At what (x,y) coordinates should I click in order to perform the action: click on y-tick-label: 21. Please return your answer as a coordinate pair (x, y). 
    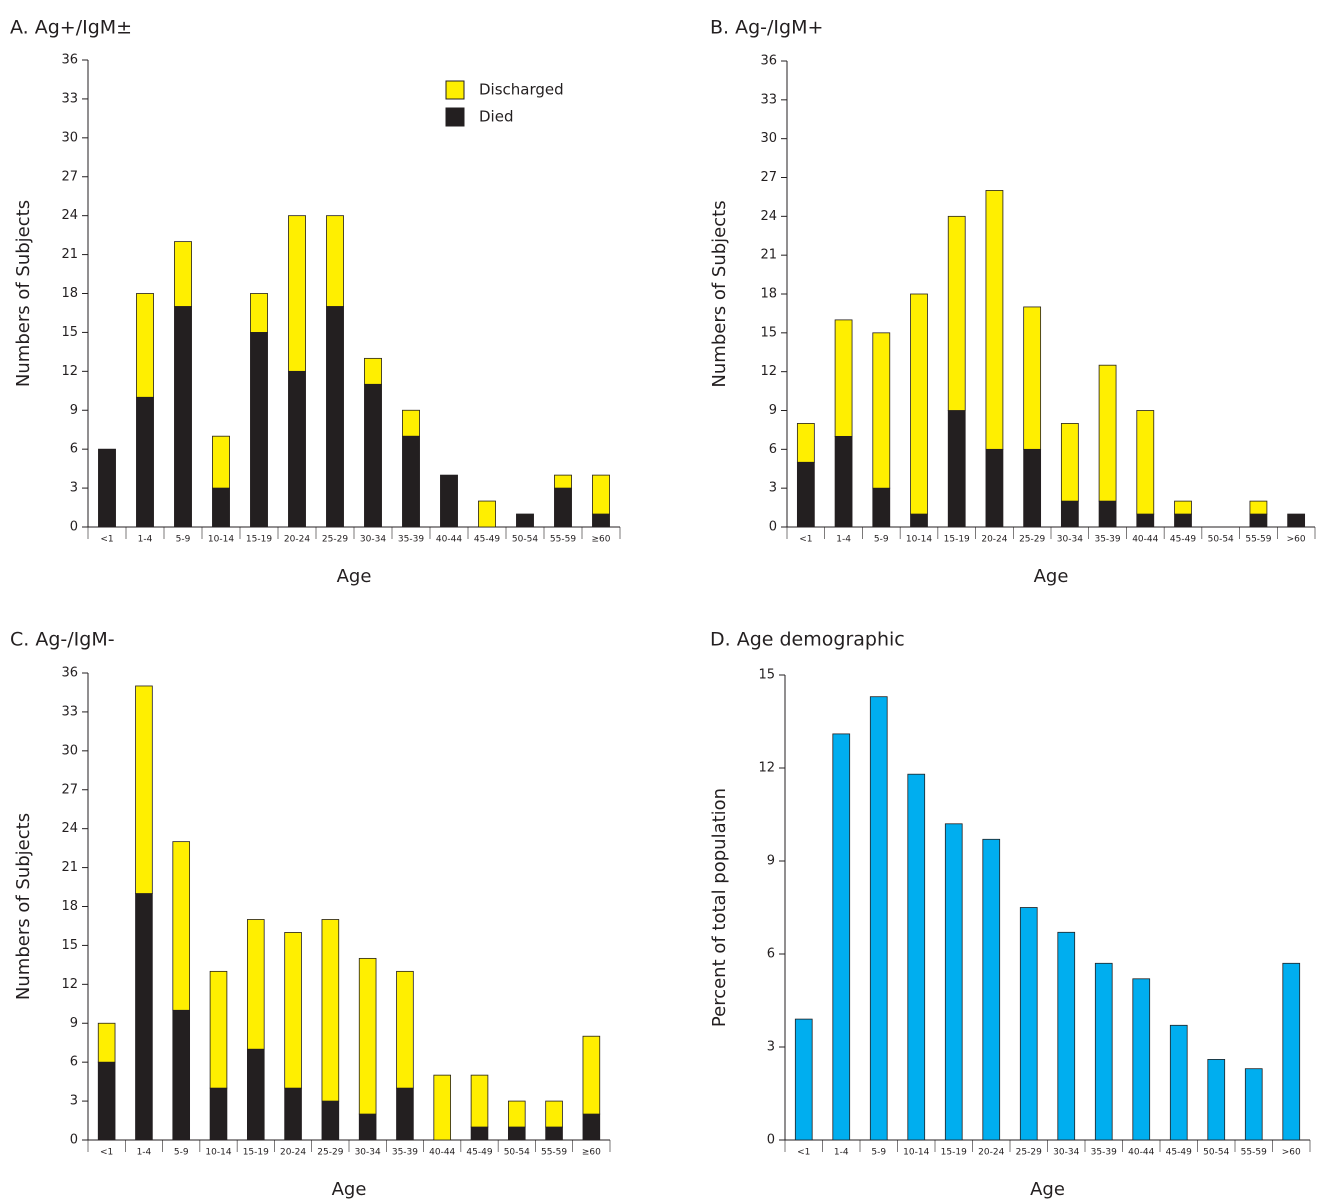
    Looking at the image, I should click on (768, 255).